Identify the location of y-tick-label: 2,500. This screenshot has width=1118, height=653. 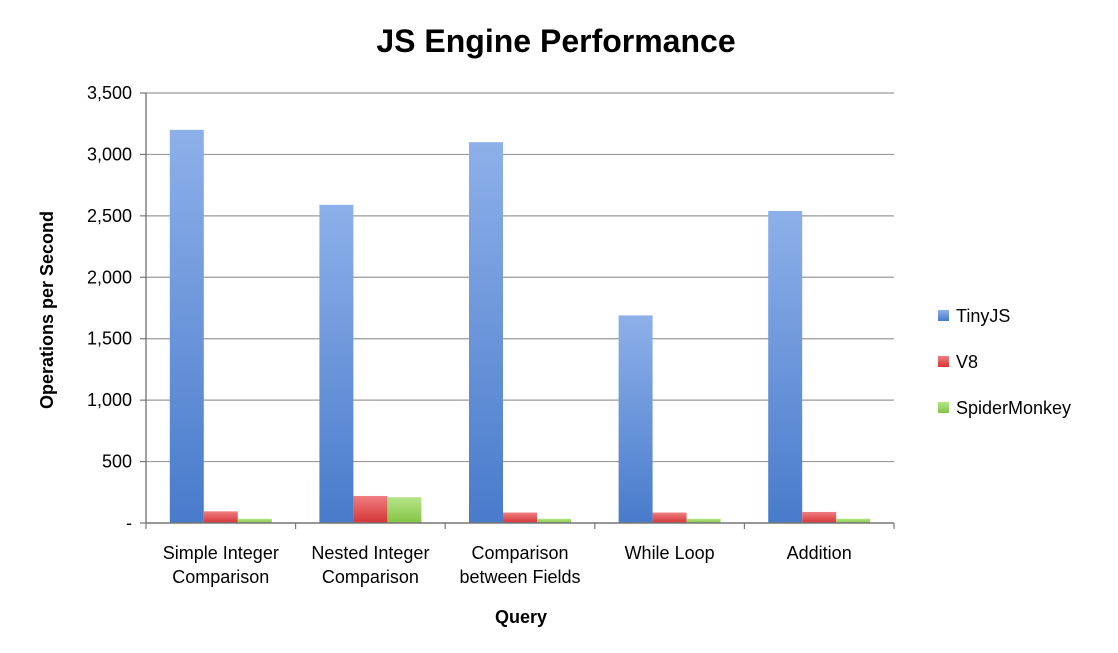
(109, 216).